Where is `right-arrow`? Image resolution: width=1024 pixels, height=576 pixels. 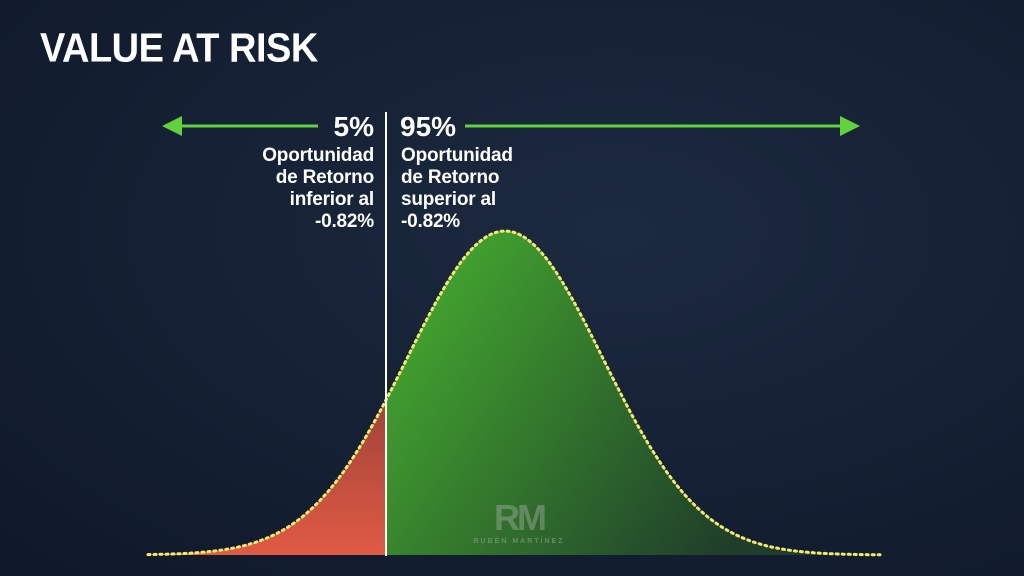 right-arrow is located at coordinates (662, 126).